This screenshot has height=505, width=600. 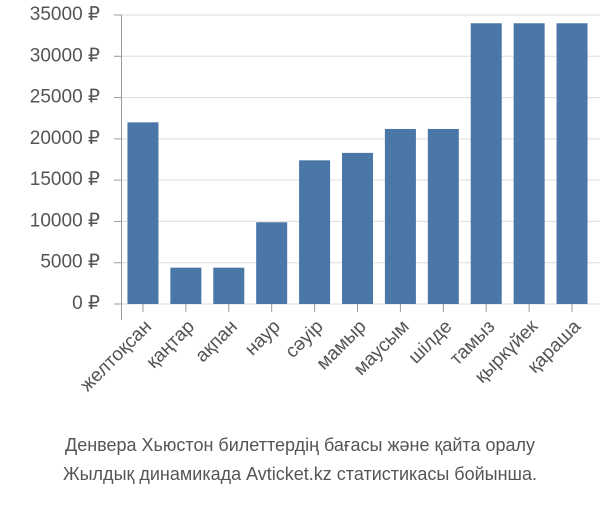 I want to click on y-tick-label: 15000 ₽, so click(x=65, y=179).